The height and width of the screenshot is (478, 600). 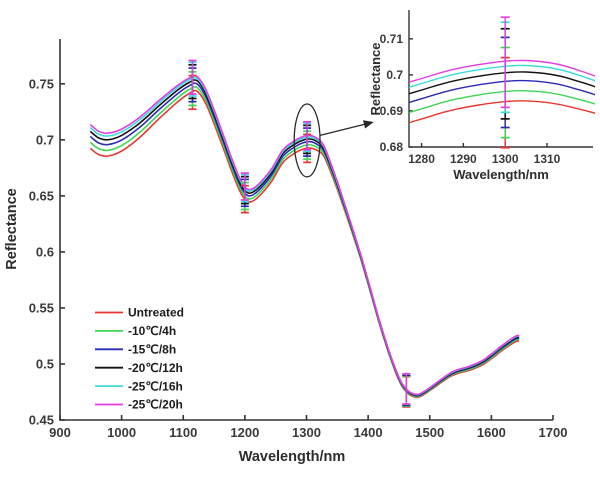 I want to click on y-tick-label: 0.71, so click(x=392, y=39).